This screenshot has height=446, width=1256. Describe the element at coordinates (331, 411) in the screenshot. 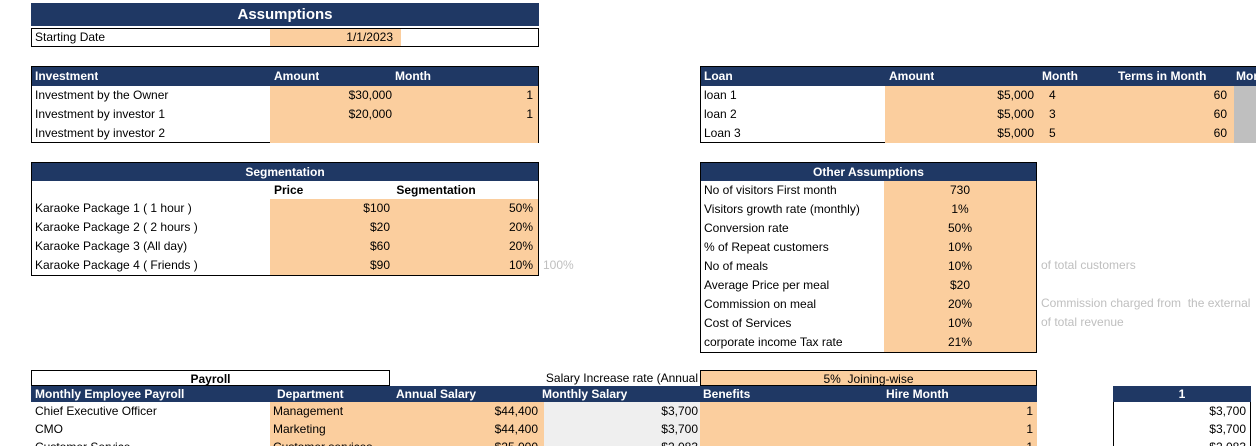

I see `payroll-department-cell: Management` at that location.